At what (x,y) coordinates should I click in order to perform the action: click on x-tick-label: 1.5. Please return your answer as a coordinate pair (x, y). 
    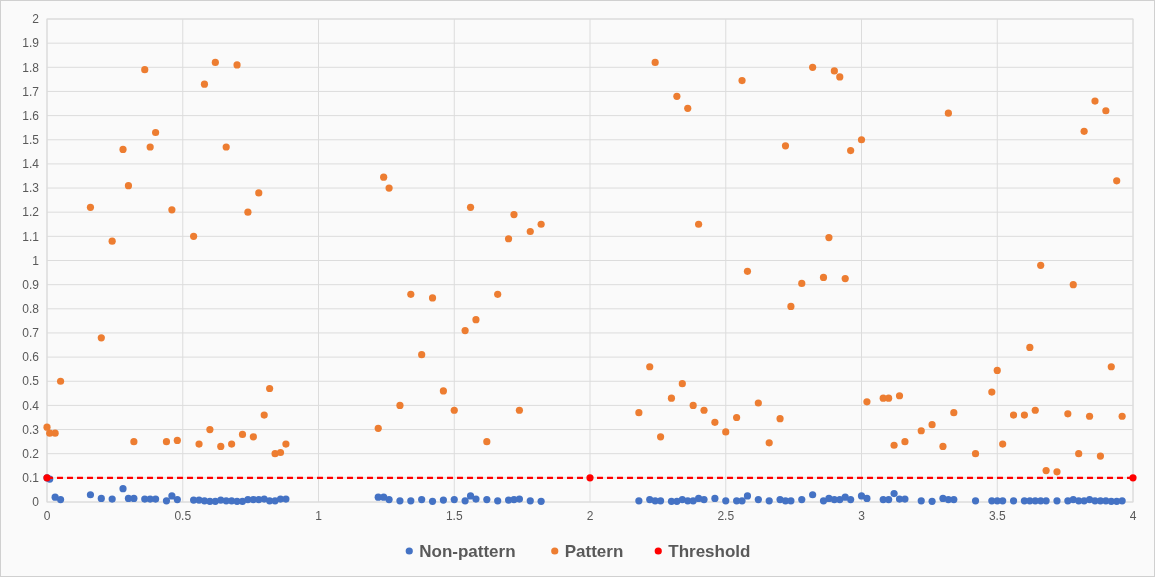
    Looking at the image, I should click on (454, 516).